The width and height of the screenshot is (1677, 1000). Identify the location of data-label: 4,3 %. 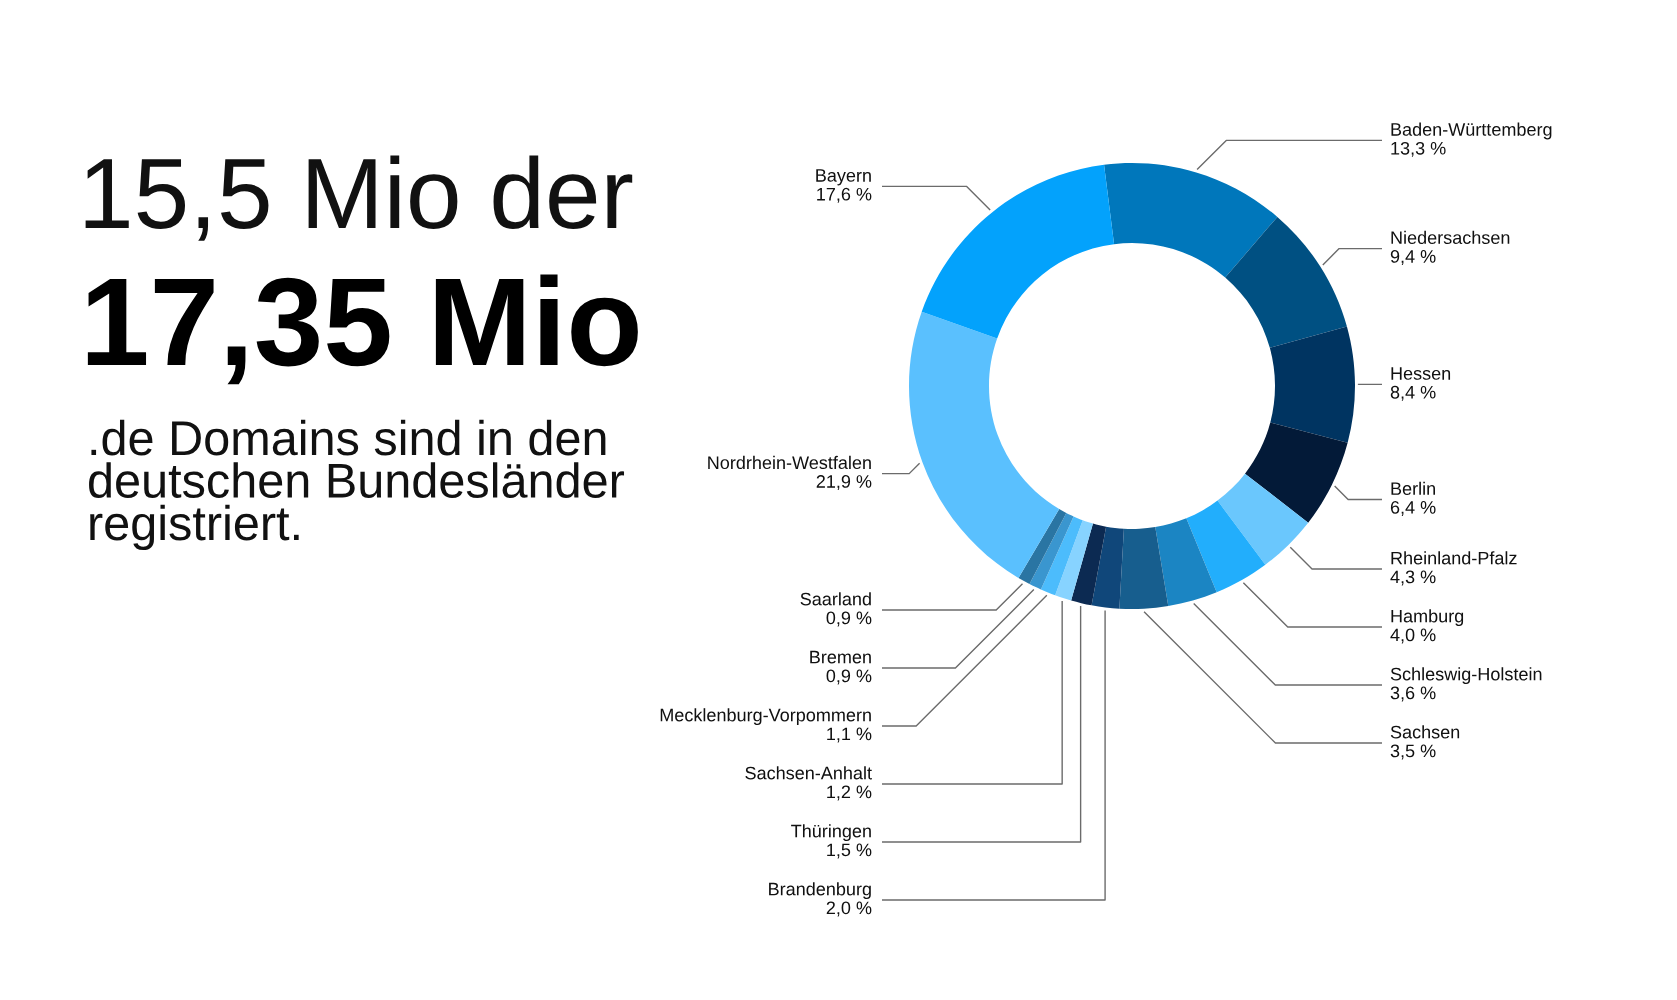
(1413, 578).